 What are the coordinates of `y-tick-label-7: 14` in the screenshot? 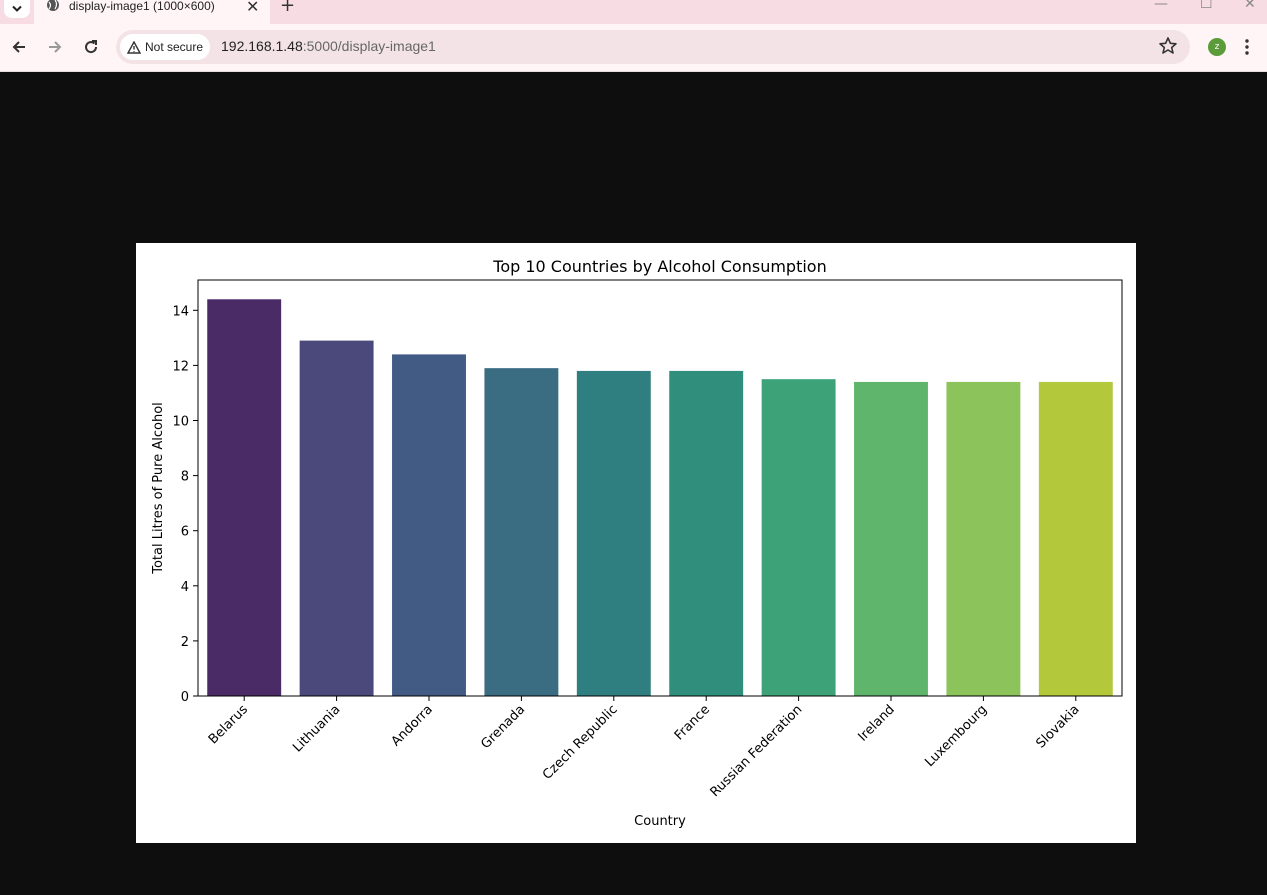 It's located at (180, 311).